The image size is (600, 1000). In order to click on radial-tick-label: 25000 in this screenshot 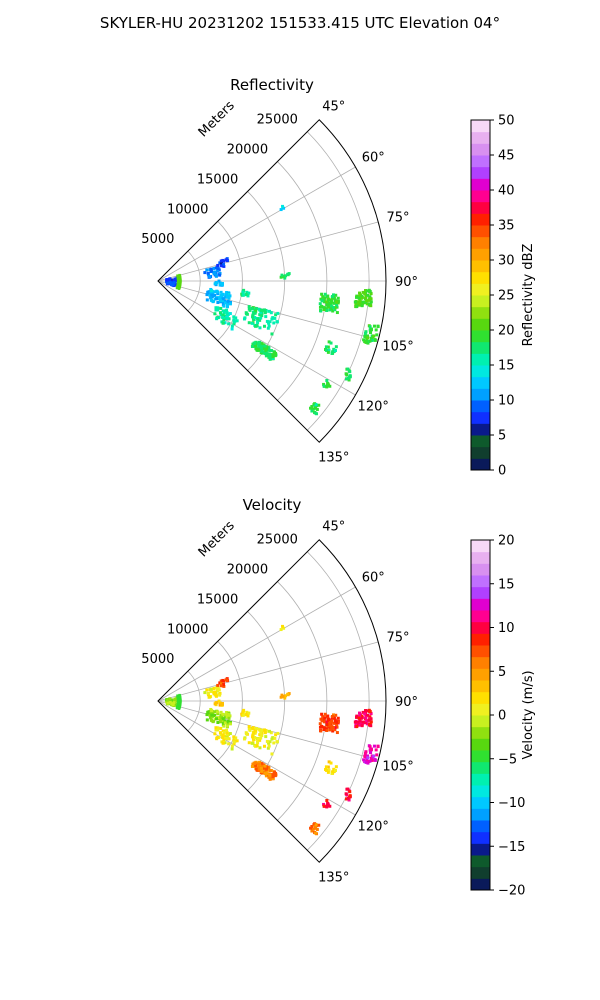, I will do `click(277, 540)`.